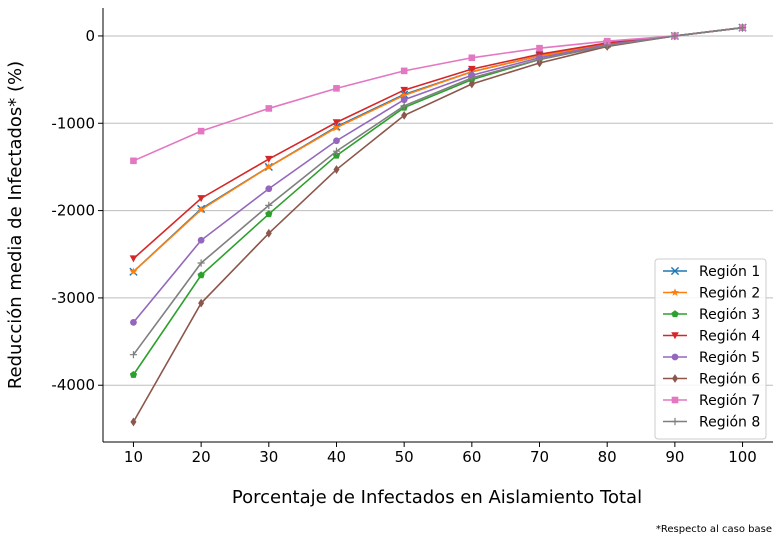  What do you see at coordinates (539, 457) in the screenshot?
I see `x-tick-label: 70` at bounding box center [539, 457].